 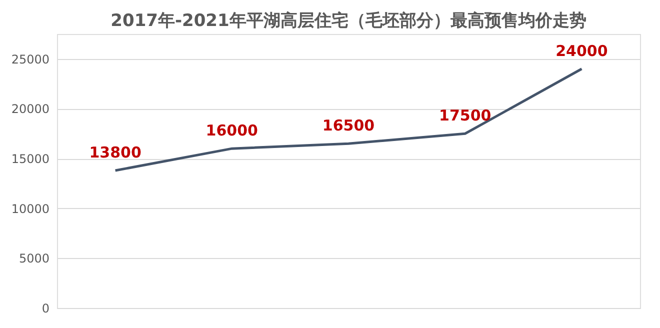 What do you see at coordinates (348, 21) in the screenshot?
I see `chart-title: 2017年-2021年平湖高层住宅（毛坯部分）最高预售均价走势` at bounding box center [348, 21].